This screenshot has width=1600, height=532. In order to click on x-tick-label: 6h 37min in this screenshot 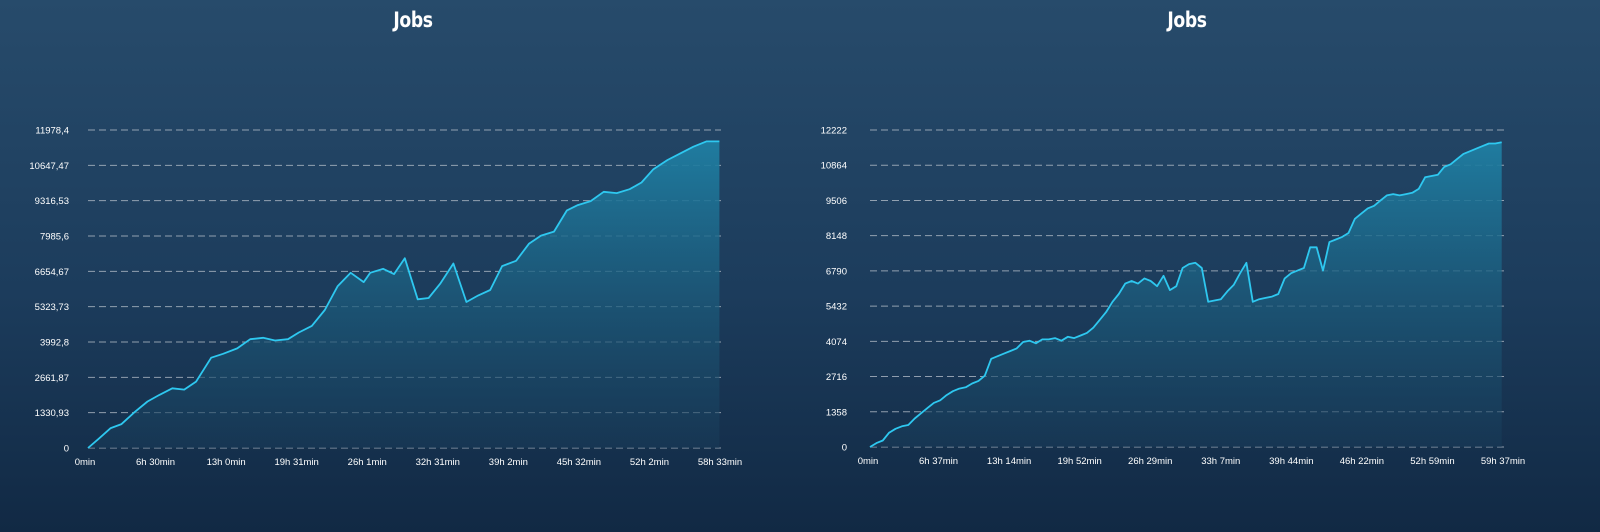, I will do `click(938, 461)`.